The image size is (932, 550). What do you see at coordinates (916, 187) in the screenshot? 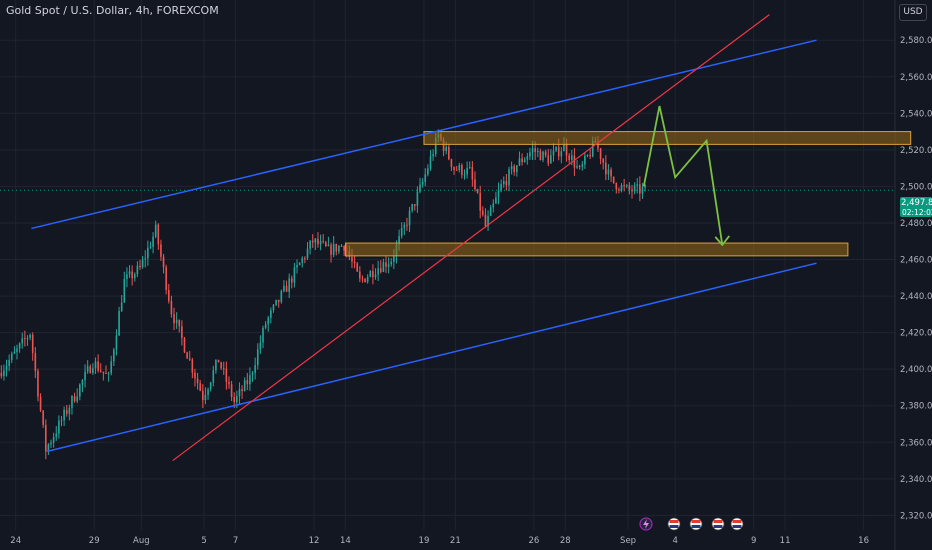
I see `price-tick-label: 2,500.00` at bounding box center [916, 187].